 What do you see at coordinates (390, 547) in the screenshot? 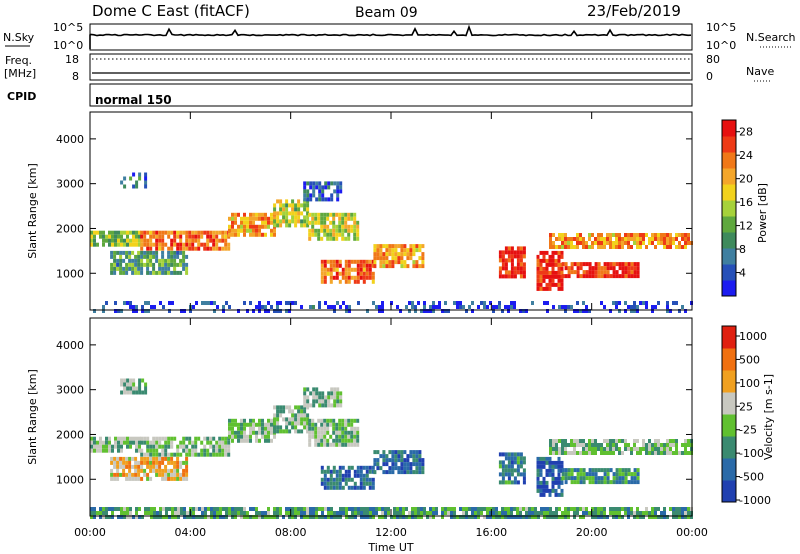
I see `xaxis-label: Time UT` at bounding box center [390, 547].